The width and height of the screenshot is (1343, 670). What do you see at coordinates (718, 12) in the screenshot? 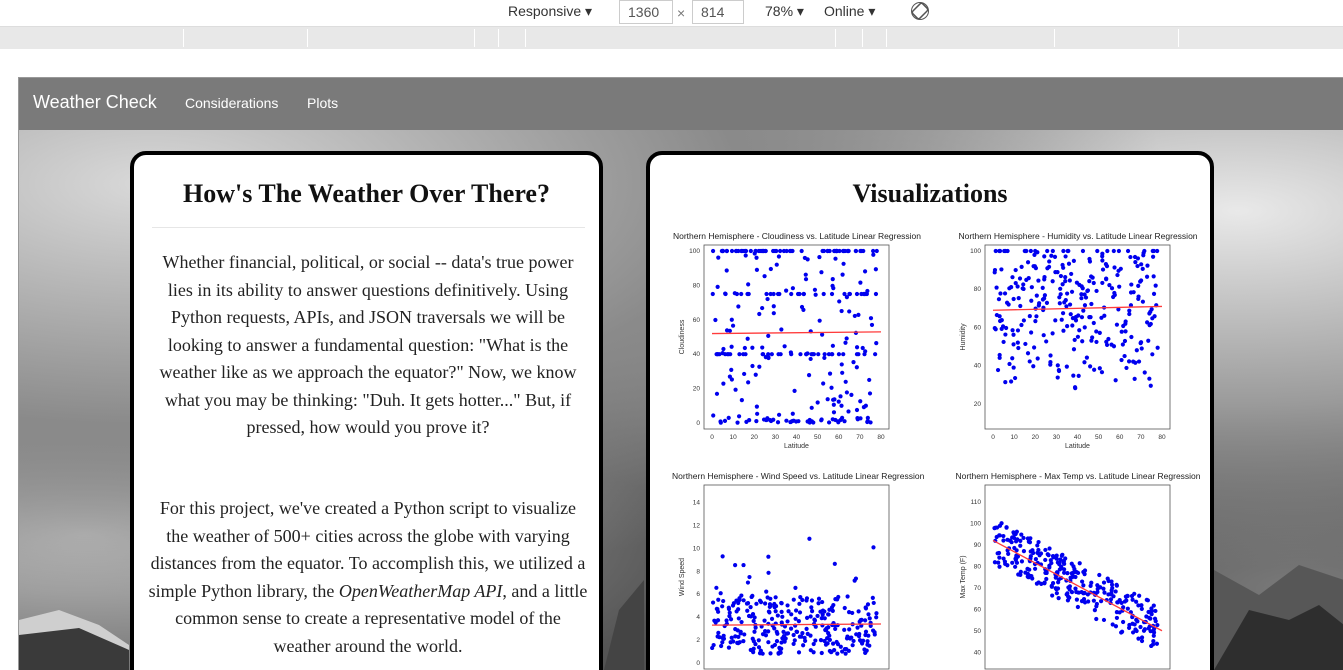
I see `height-input: 814` at bounding box center [718, 12].